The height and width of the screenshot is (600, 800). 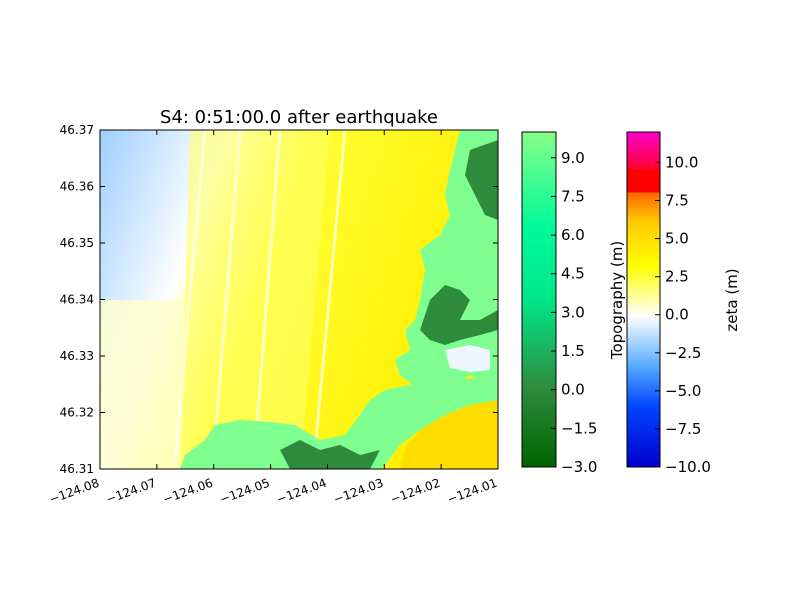 What do you see at coordinates (573, 351) in the screenshot?
I see `colorbar-tick-label: 1.5` at bounding box center [573, 351].